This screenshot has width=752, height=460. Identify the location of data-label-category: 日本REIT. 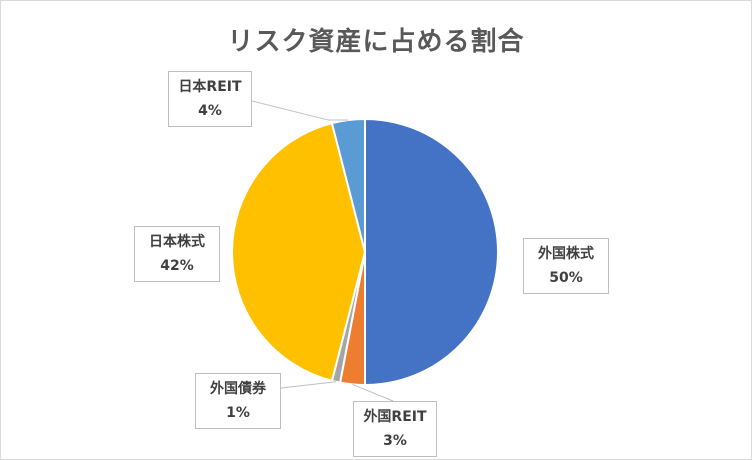
(210, 87).